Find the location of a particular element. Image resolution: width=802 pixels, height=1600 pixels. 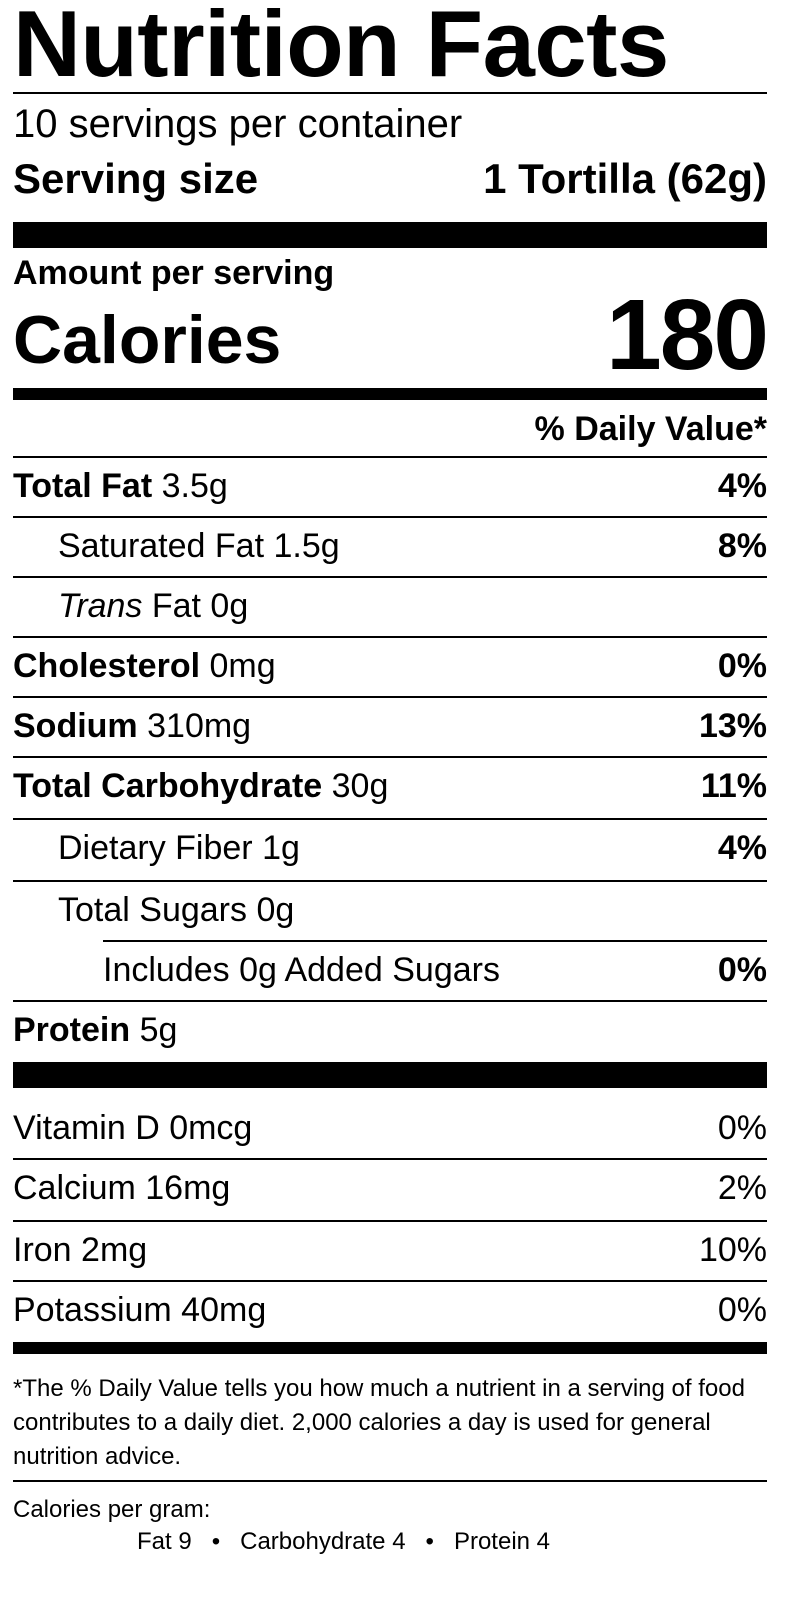

vitamin-daily-value: 10% is located at coordinates (732, 1250).